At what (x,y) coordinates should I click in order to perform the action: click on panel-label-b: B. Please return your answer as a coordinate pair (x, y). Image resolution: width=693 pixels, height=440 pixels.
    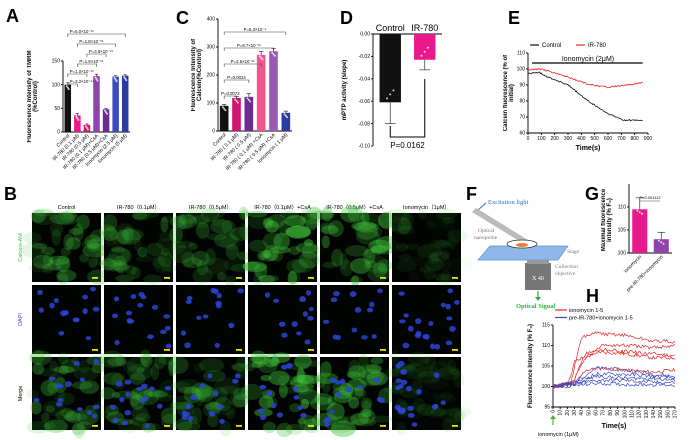
    Looking at the image, I should click on (10, 194).